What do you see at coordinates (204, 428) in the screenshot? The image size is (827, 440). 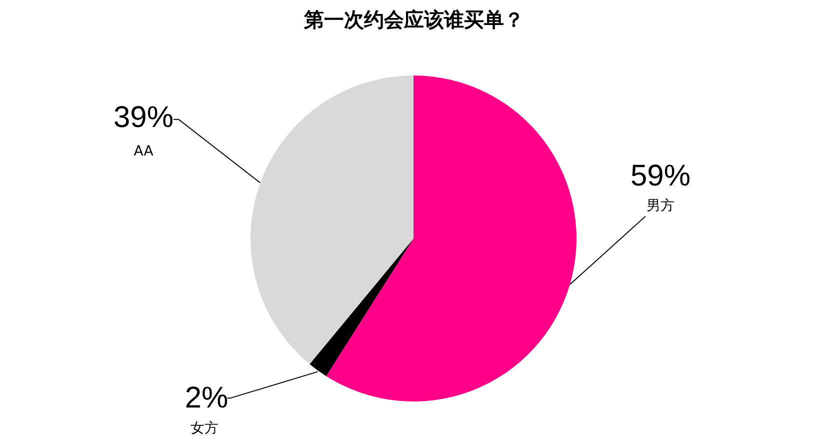 I see `slice-label: 女方` at bounding box center [204, 428].